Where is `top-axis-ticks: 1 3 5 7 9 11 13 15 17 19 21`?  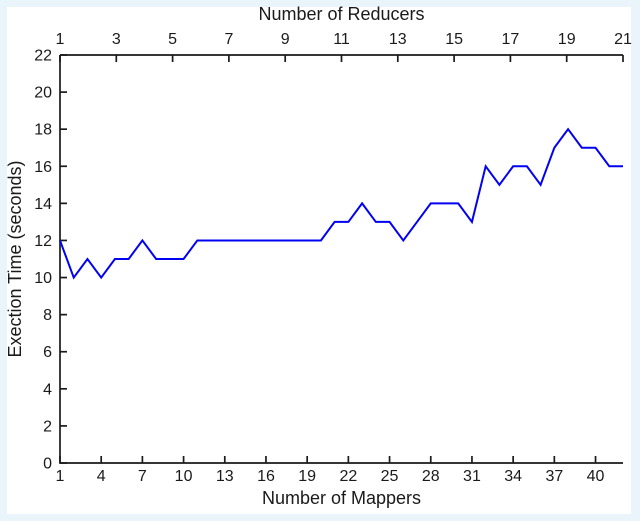 top-axis-ticks: 1 3 5 7 9 11 13 15 17 19 21 is located at coordinates (344, 46).